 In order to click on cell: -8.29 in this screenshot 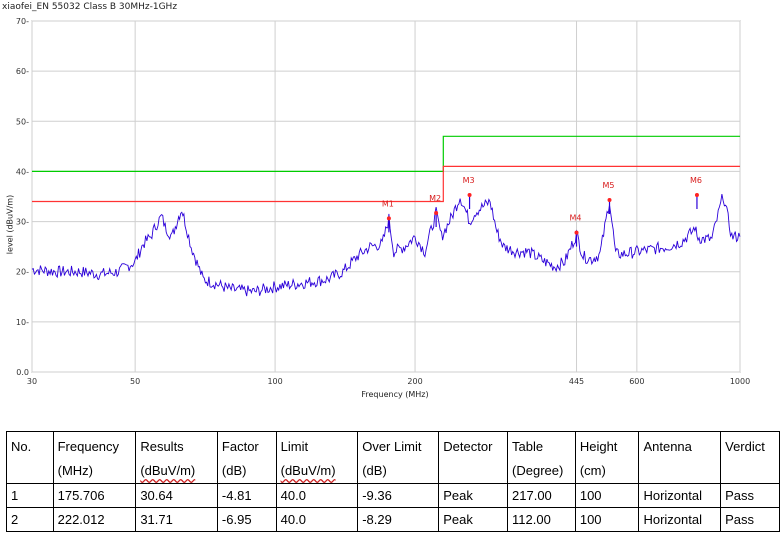, I will do `click(398, 519)`.